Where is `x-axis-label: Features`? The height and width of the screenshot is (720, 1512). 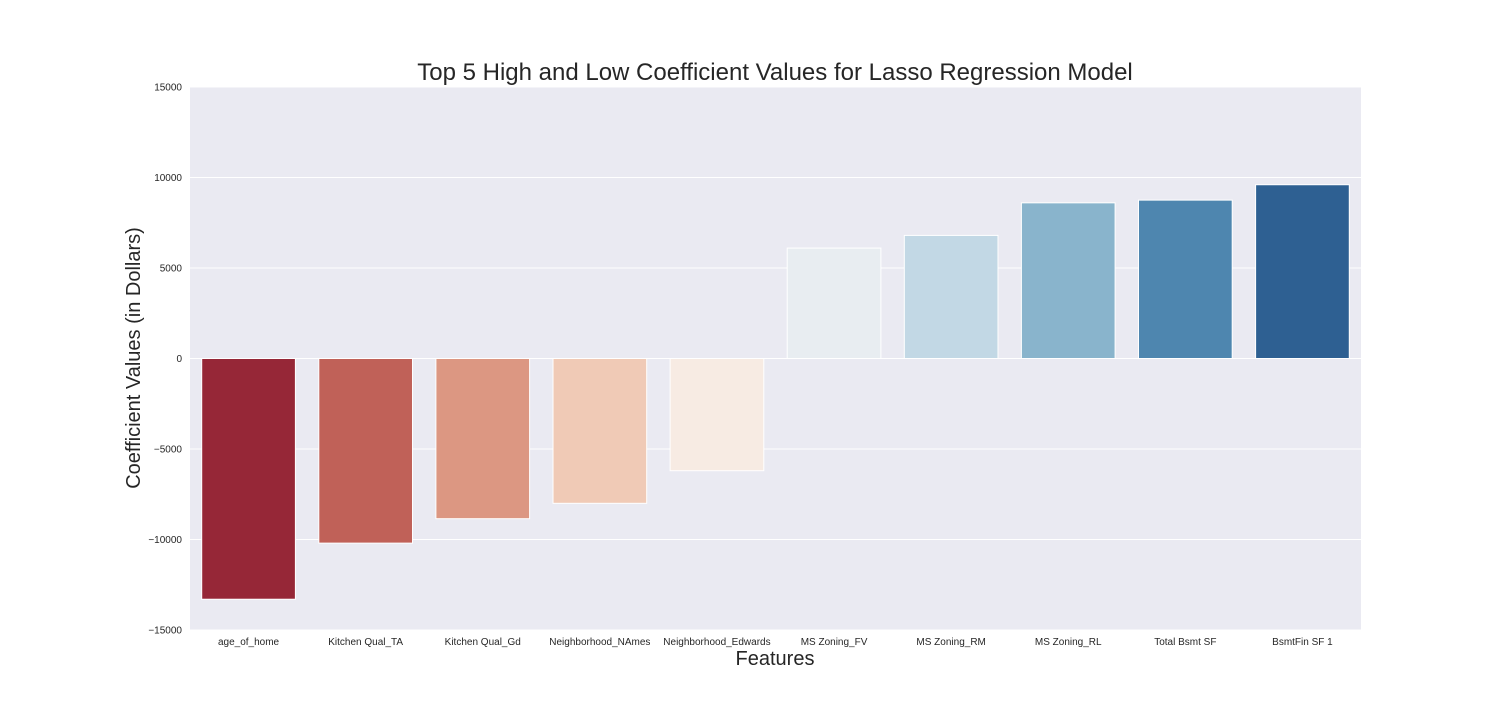
x-axis-label: Features is located at coordinates (775, 659).